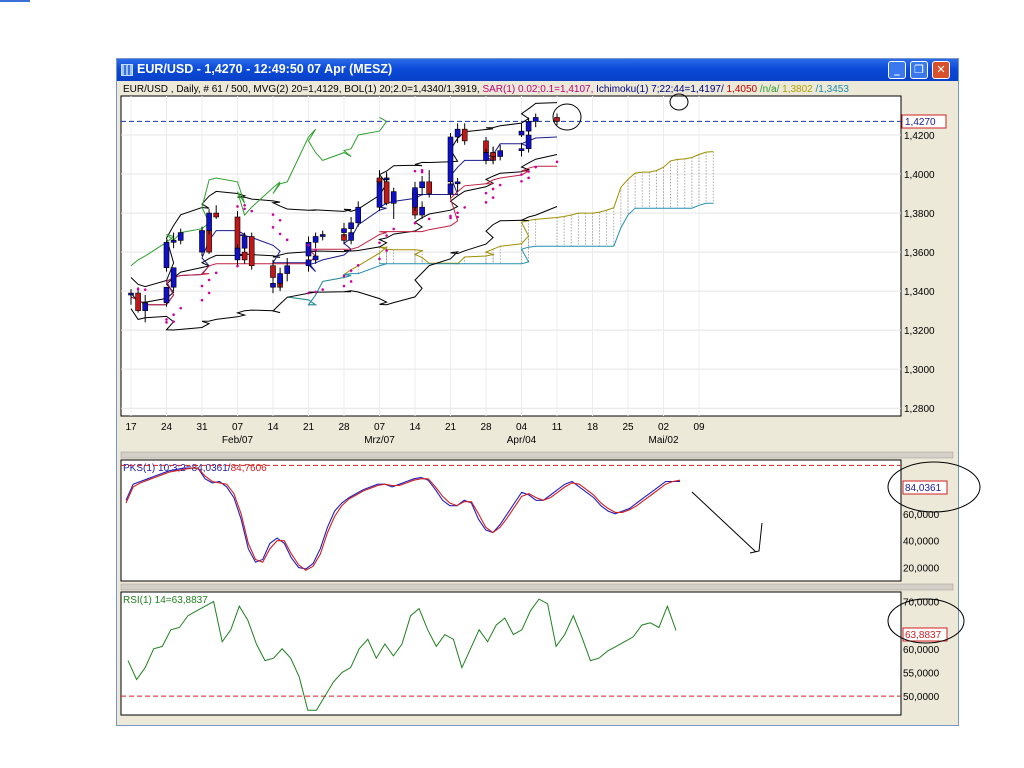 Image resolution: width=1024 pixels, height=768 pixels. Describe the element at coordinates (699, 427) in the screenshot. I see `main-x-tick-label: 09` at that location.